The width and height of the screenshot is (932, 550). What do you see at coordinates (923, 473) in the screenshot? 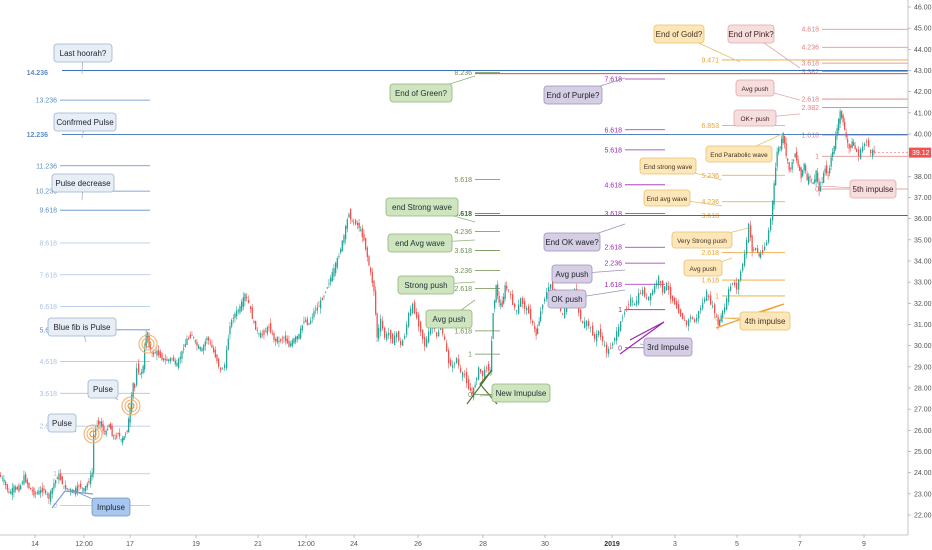
I see `y-tick-label: 24.00` at bounding box center [923, 473].